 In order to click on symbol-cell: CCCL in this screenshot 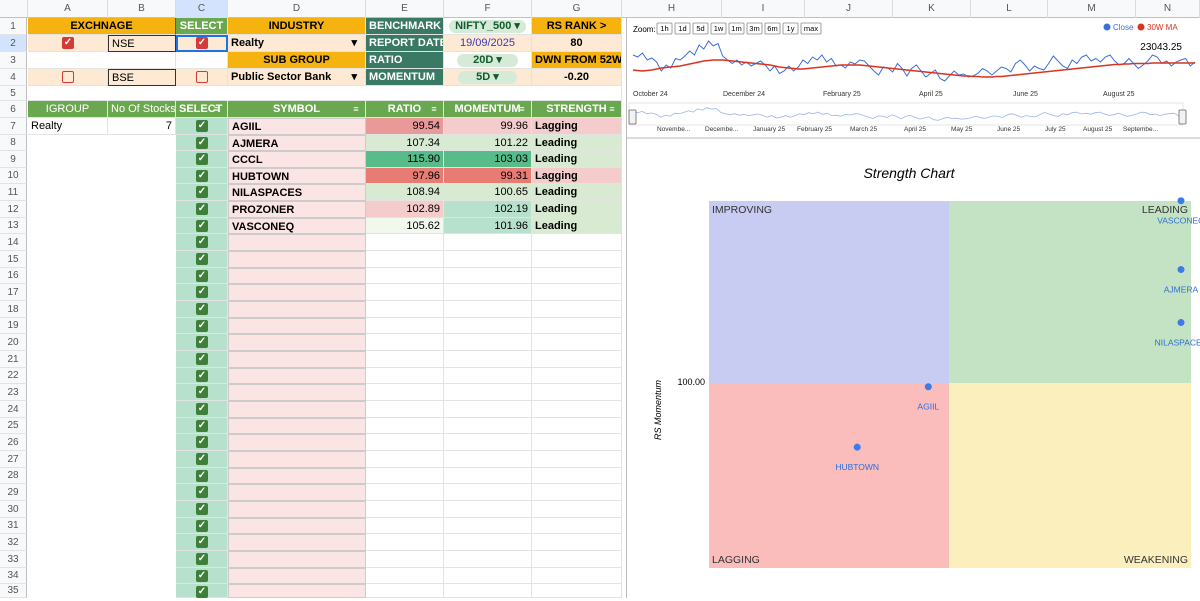, I will do `click(297, 159)`.